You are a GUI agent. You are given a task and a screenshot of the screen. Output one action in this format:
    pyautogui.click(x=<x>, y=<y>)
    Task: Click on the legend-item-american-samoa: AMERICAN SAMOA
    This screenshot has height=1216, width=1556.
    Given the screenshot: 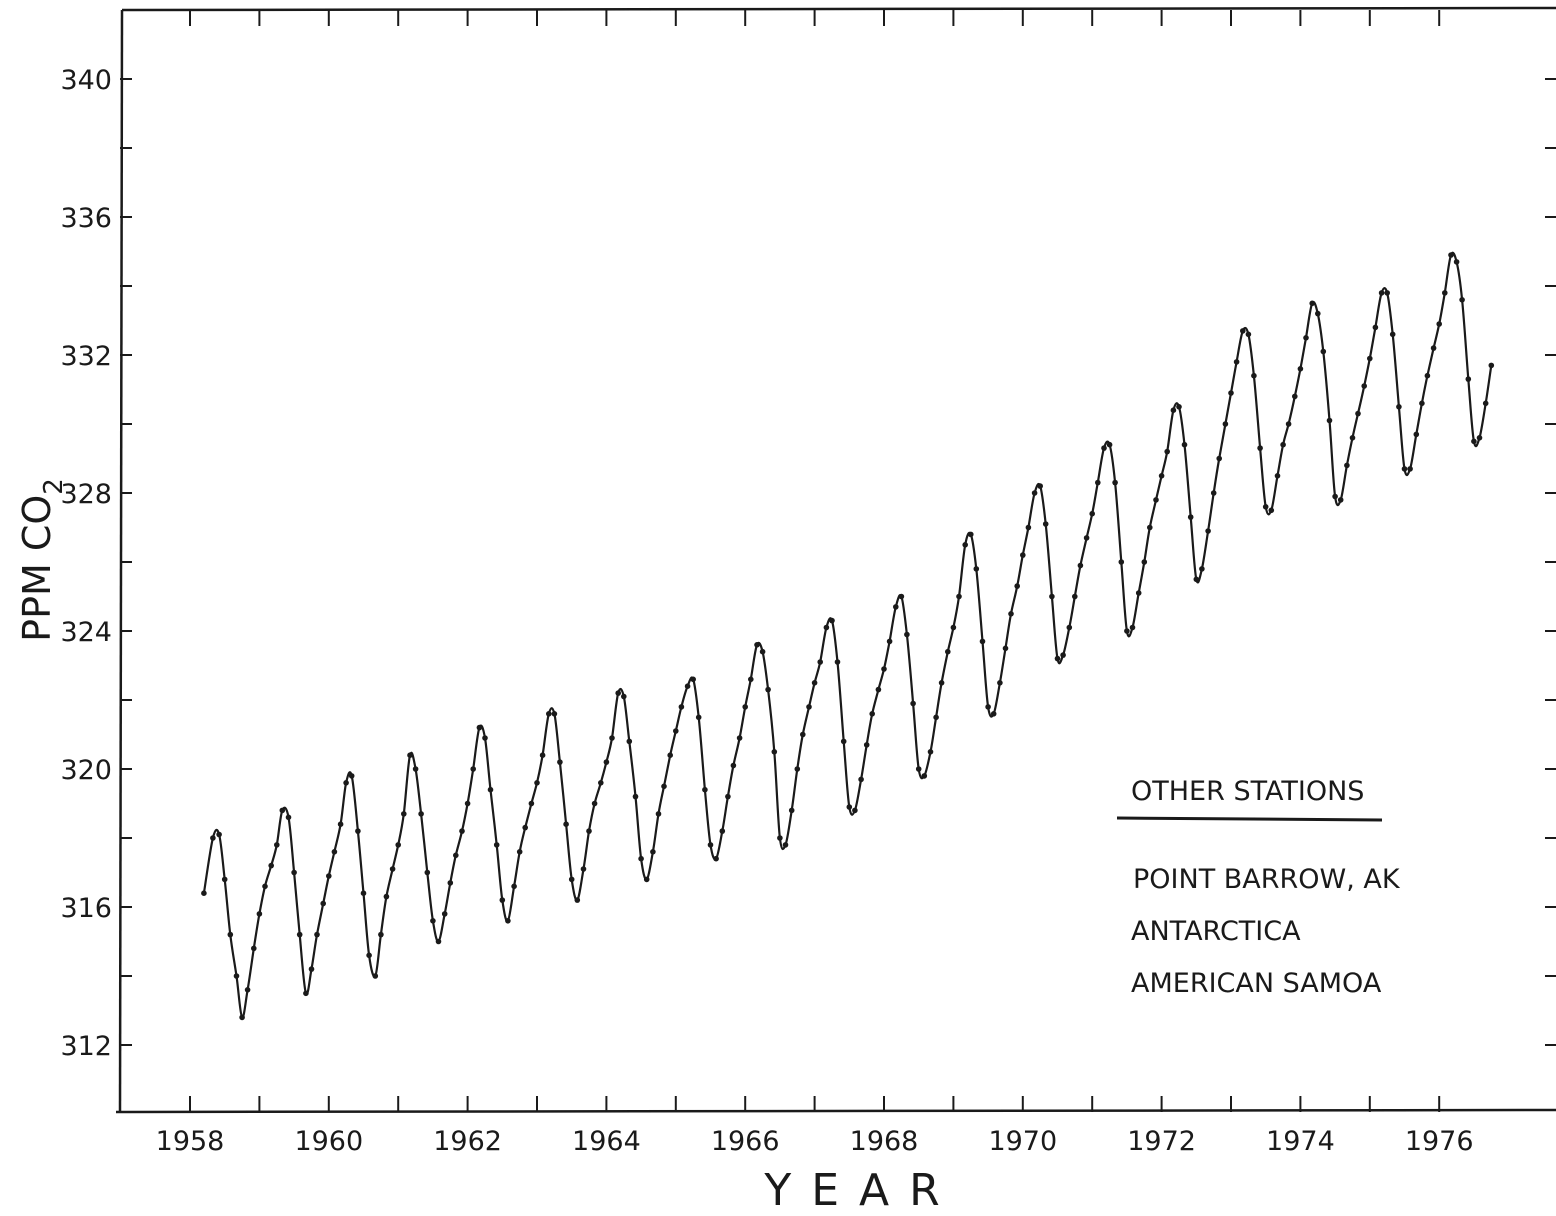 What is the action you would take?
    pyautogui.click(x=1256, y=983)
    